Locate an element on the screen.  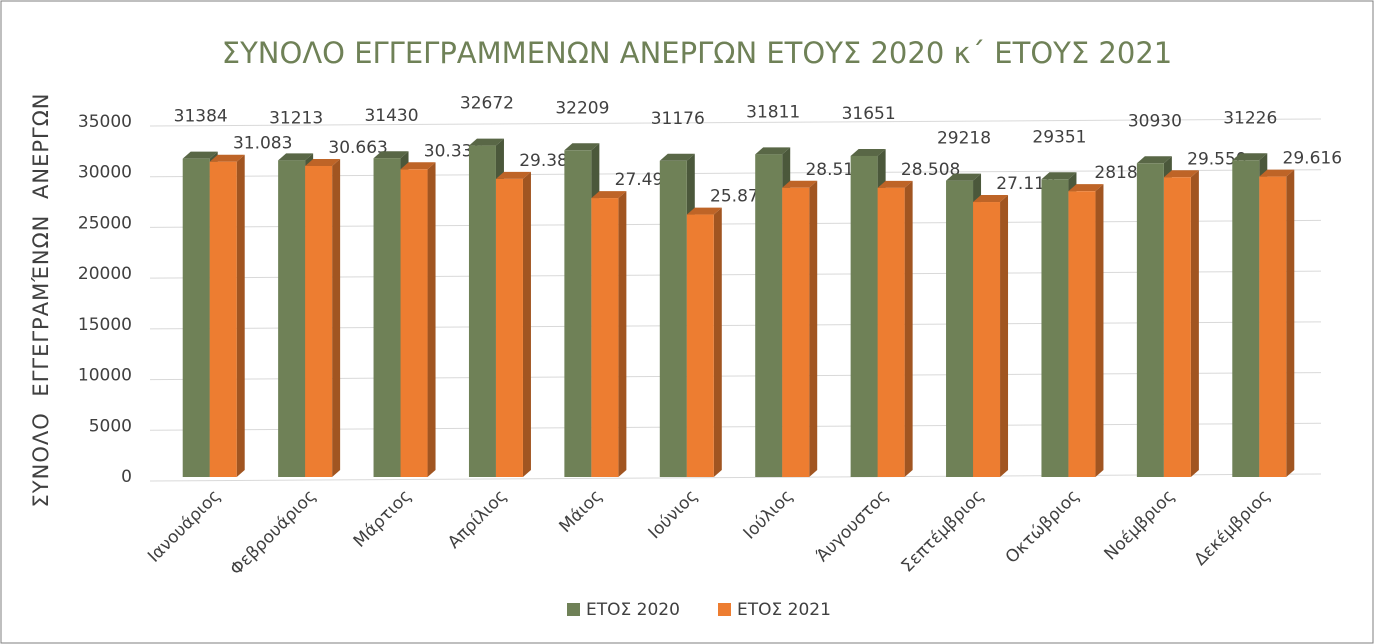
y-tick-label: 10000 is located at coordinates (105, 376).